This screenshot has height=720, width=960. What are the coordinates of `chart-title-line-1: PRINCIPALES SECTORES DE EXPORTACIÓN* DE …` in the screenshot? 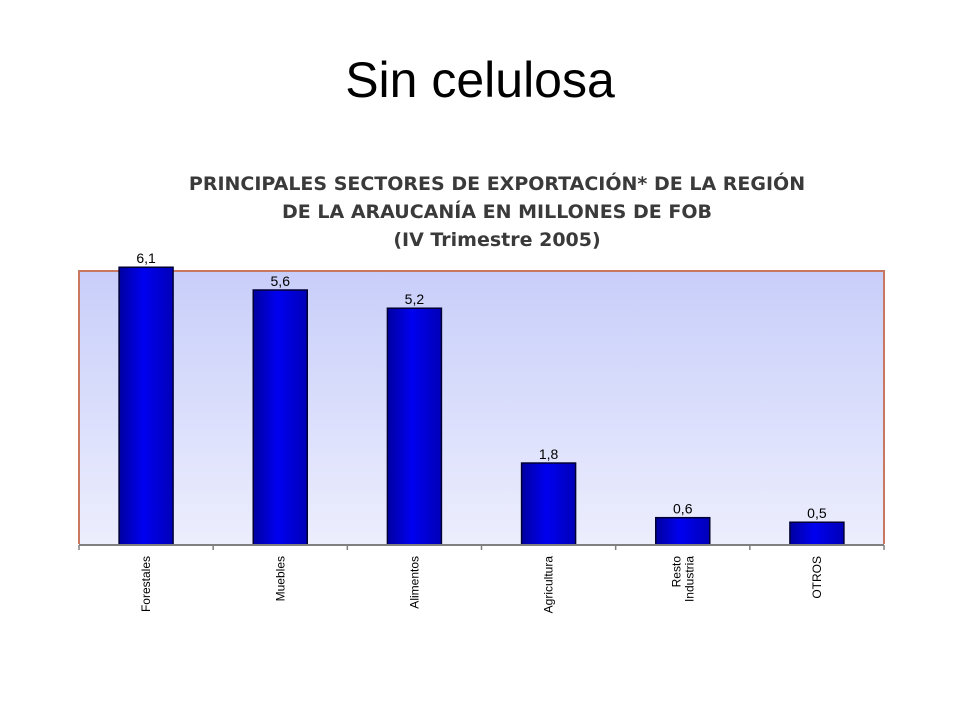 It's located at (497, 183).